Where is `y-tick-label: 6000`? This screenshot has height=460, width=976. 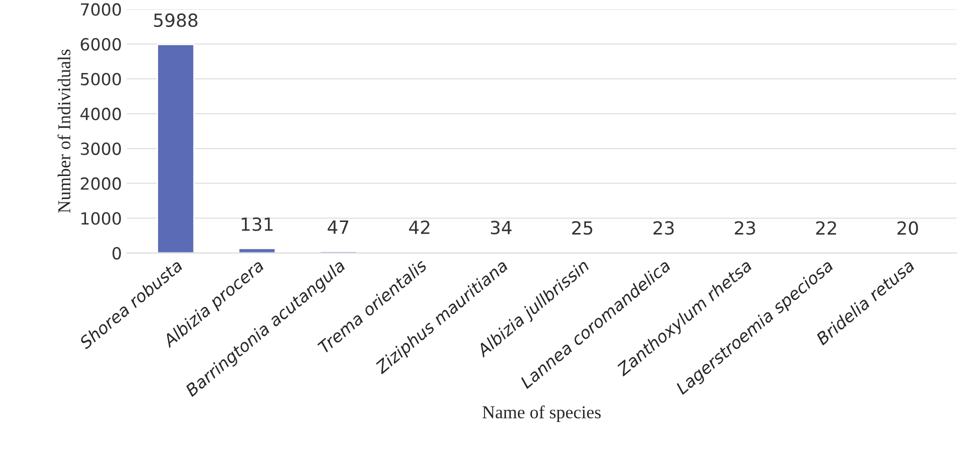 y-tick-label: 6000 is located at coordinates (100, 44).